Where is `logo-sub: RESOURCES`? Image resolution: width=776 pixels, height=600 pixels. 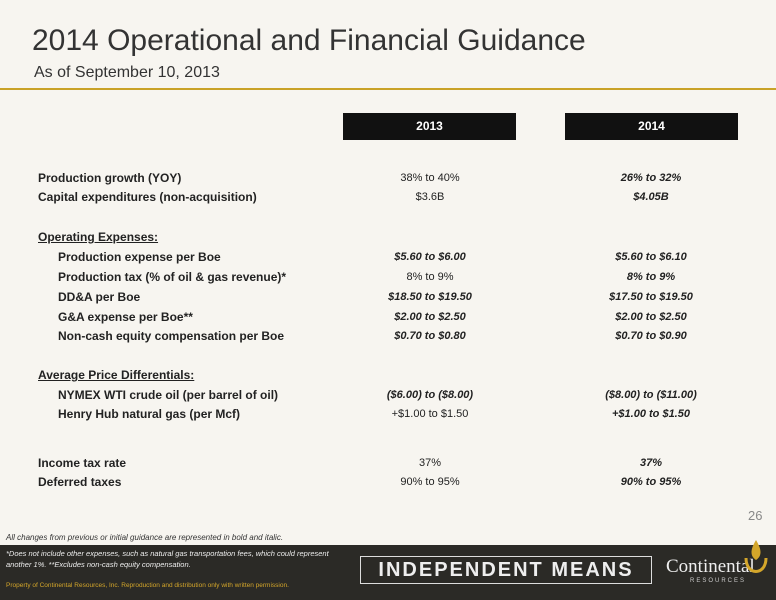
logo-sub: RESOURCES is located at coordinates (718, 581).